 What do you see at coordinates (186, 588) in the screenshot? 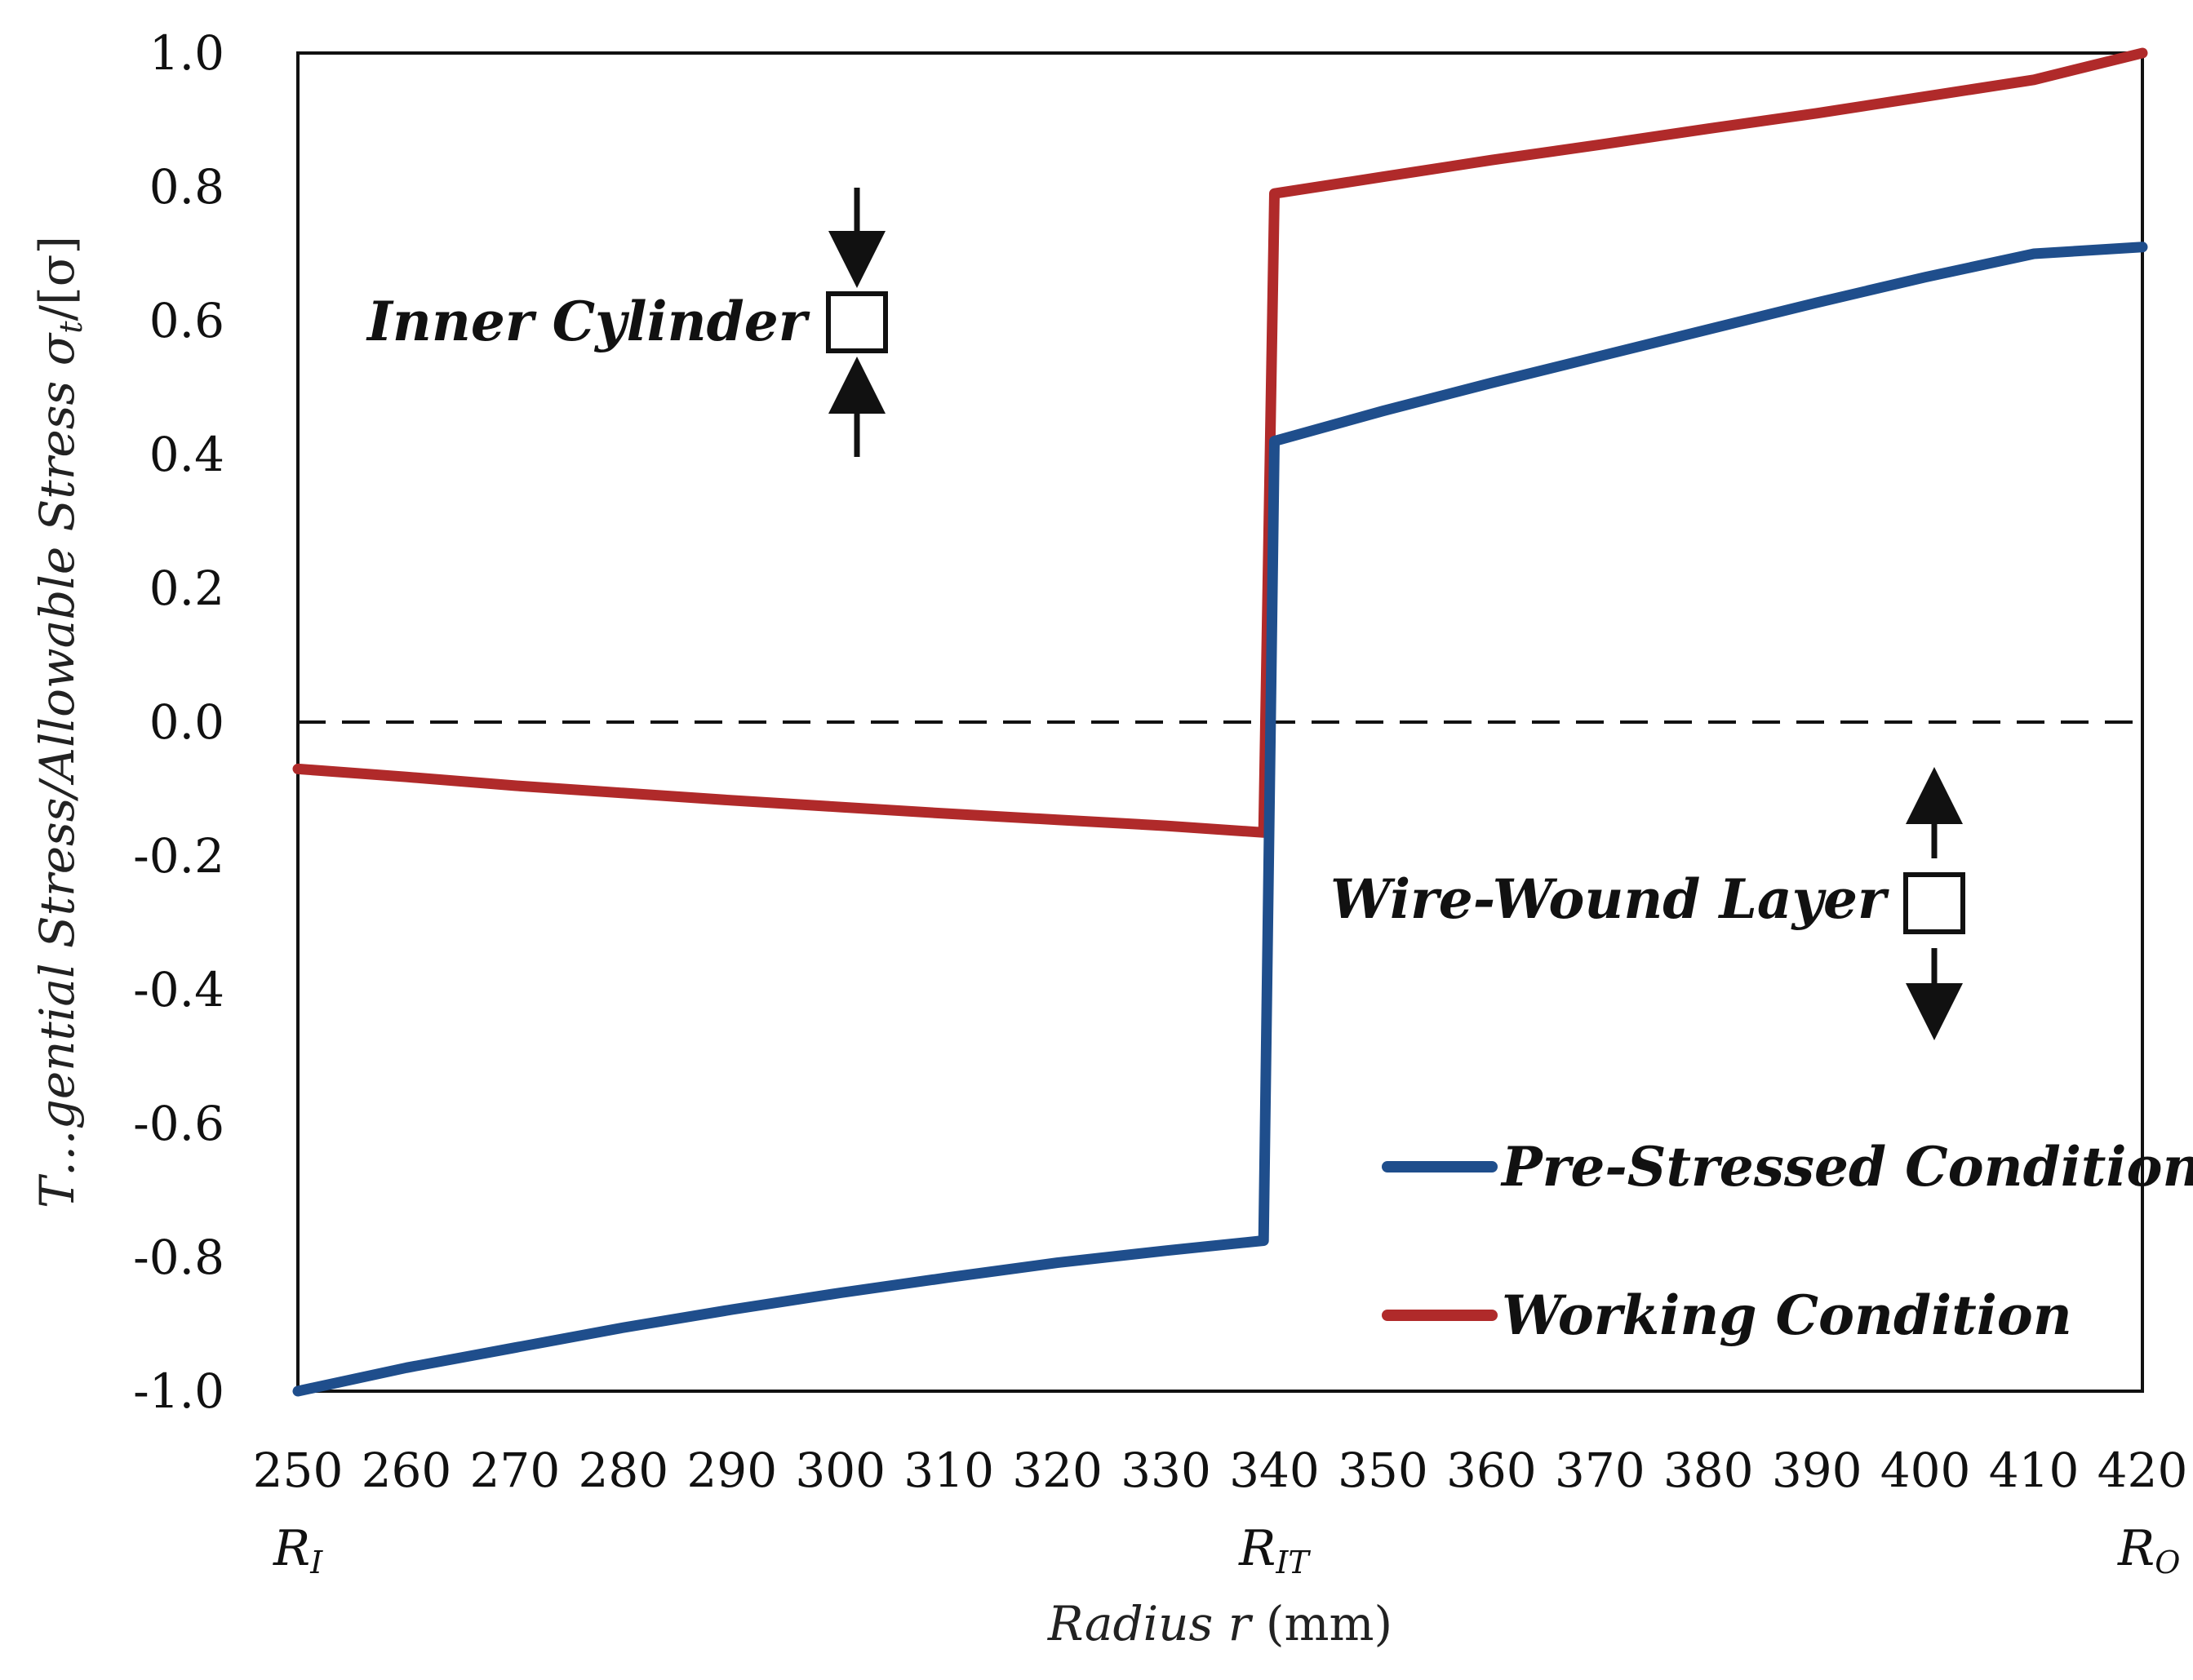
I see `y-tick-label: 0.2` at bounding box center [186, 588].